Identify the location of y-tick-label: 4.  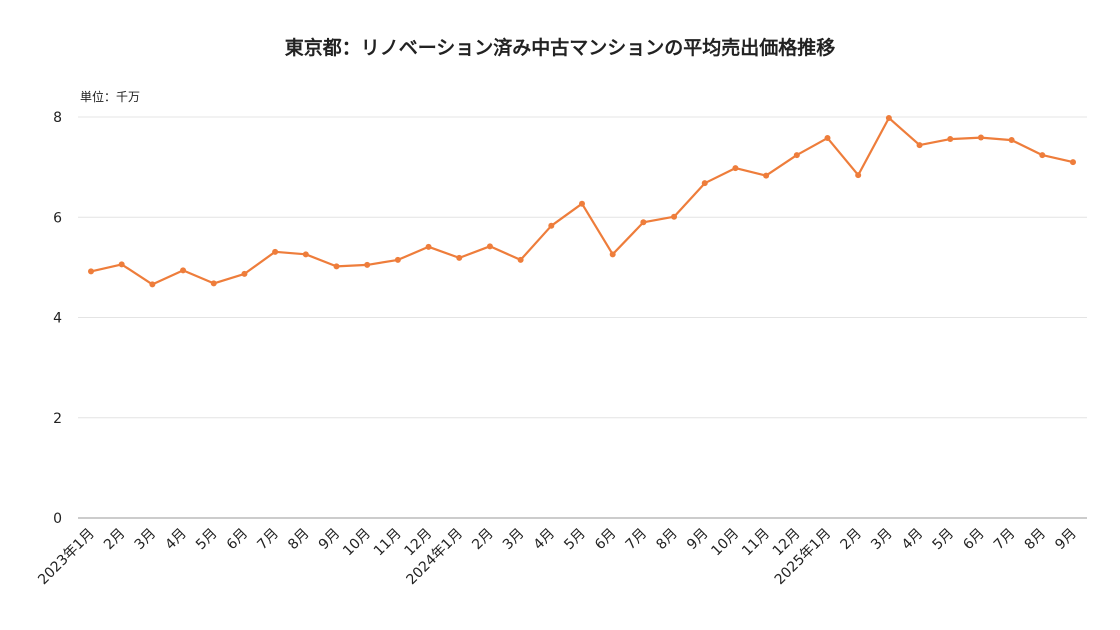
(57, 319).